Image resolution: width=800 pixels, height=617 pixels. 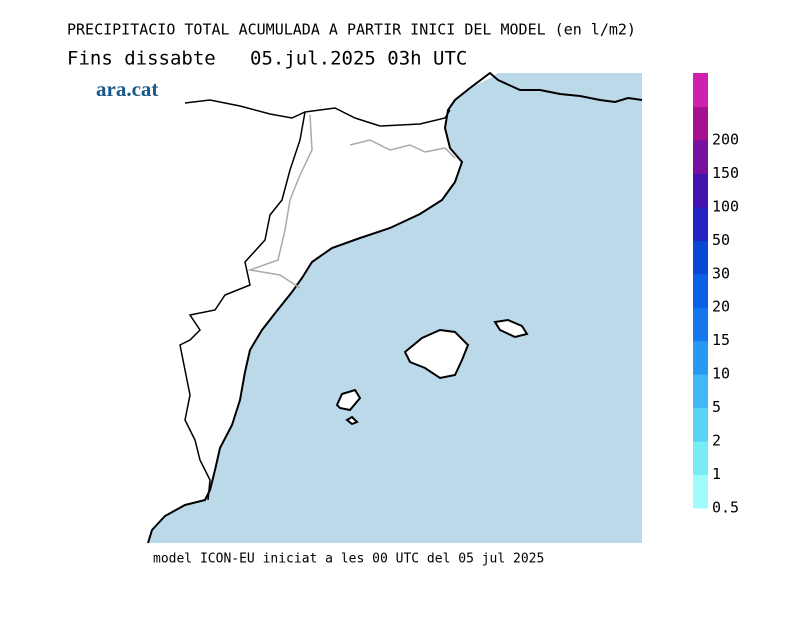 What do you see at coordinates (721, 340) in the screenshot?
I see `legend-label: 15` at bounding box center [721, 340].